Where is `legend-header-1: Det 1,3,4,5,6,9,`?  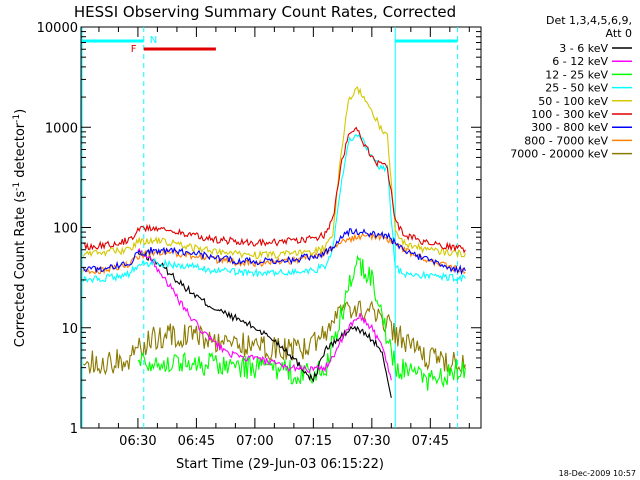
legend-header-1: Det 1,3,4,5,6,9, is located at coordinates (589, 20).